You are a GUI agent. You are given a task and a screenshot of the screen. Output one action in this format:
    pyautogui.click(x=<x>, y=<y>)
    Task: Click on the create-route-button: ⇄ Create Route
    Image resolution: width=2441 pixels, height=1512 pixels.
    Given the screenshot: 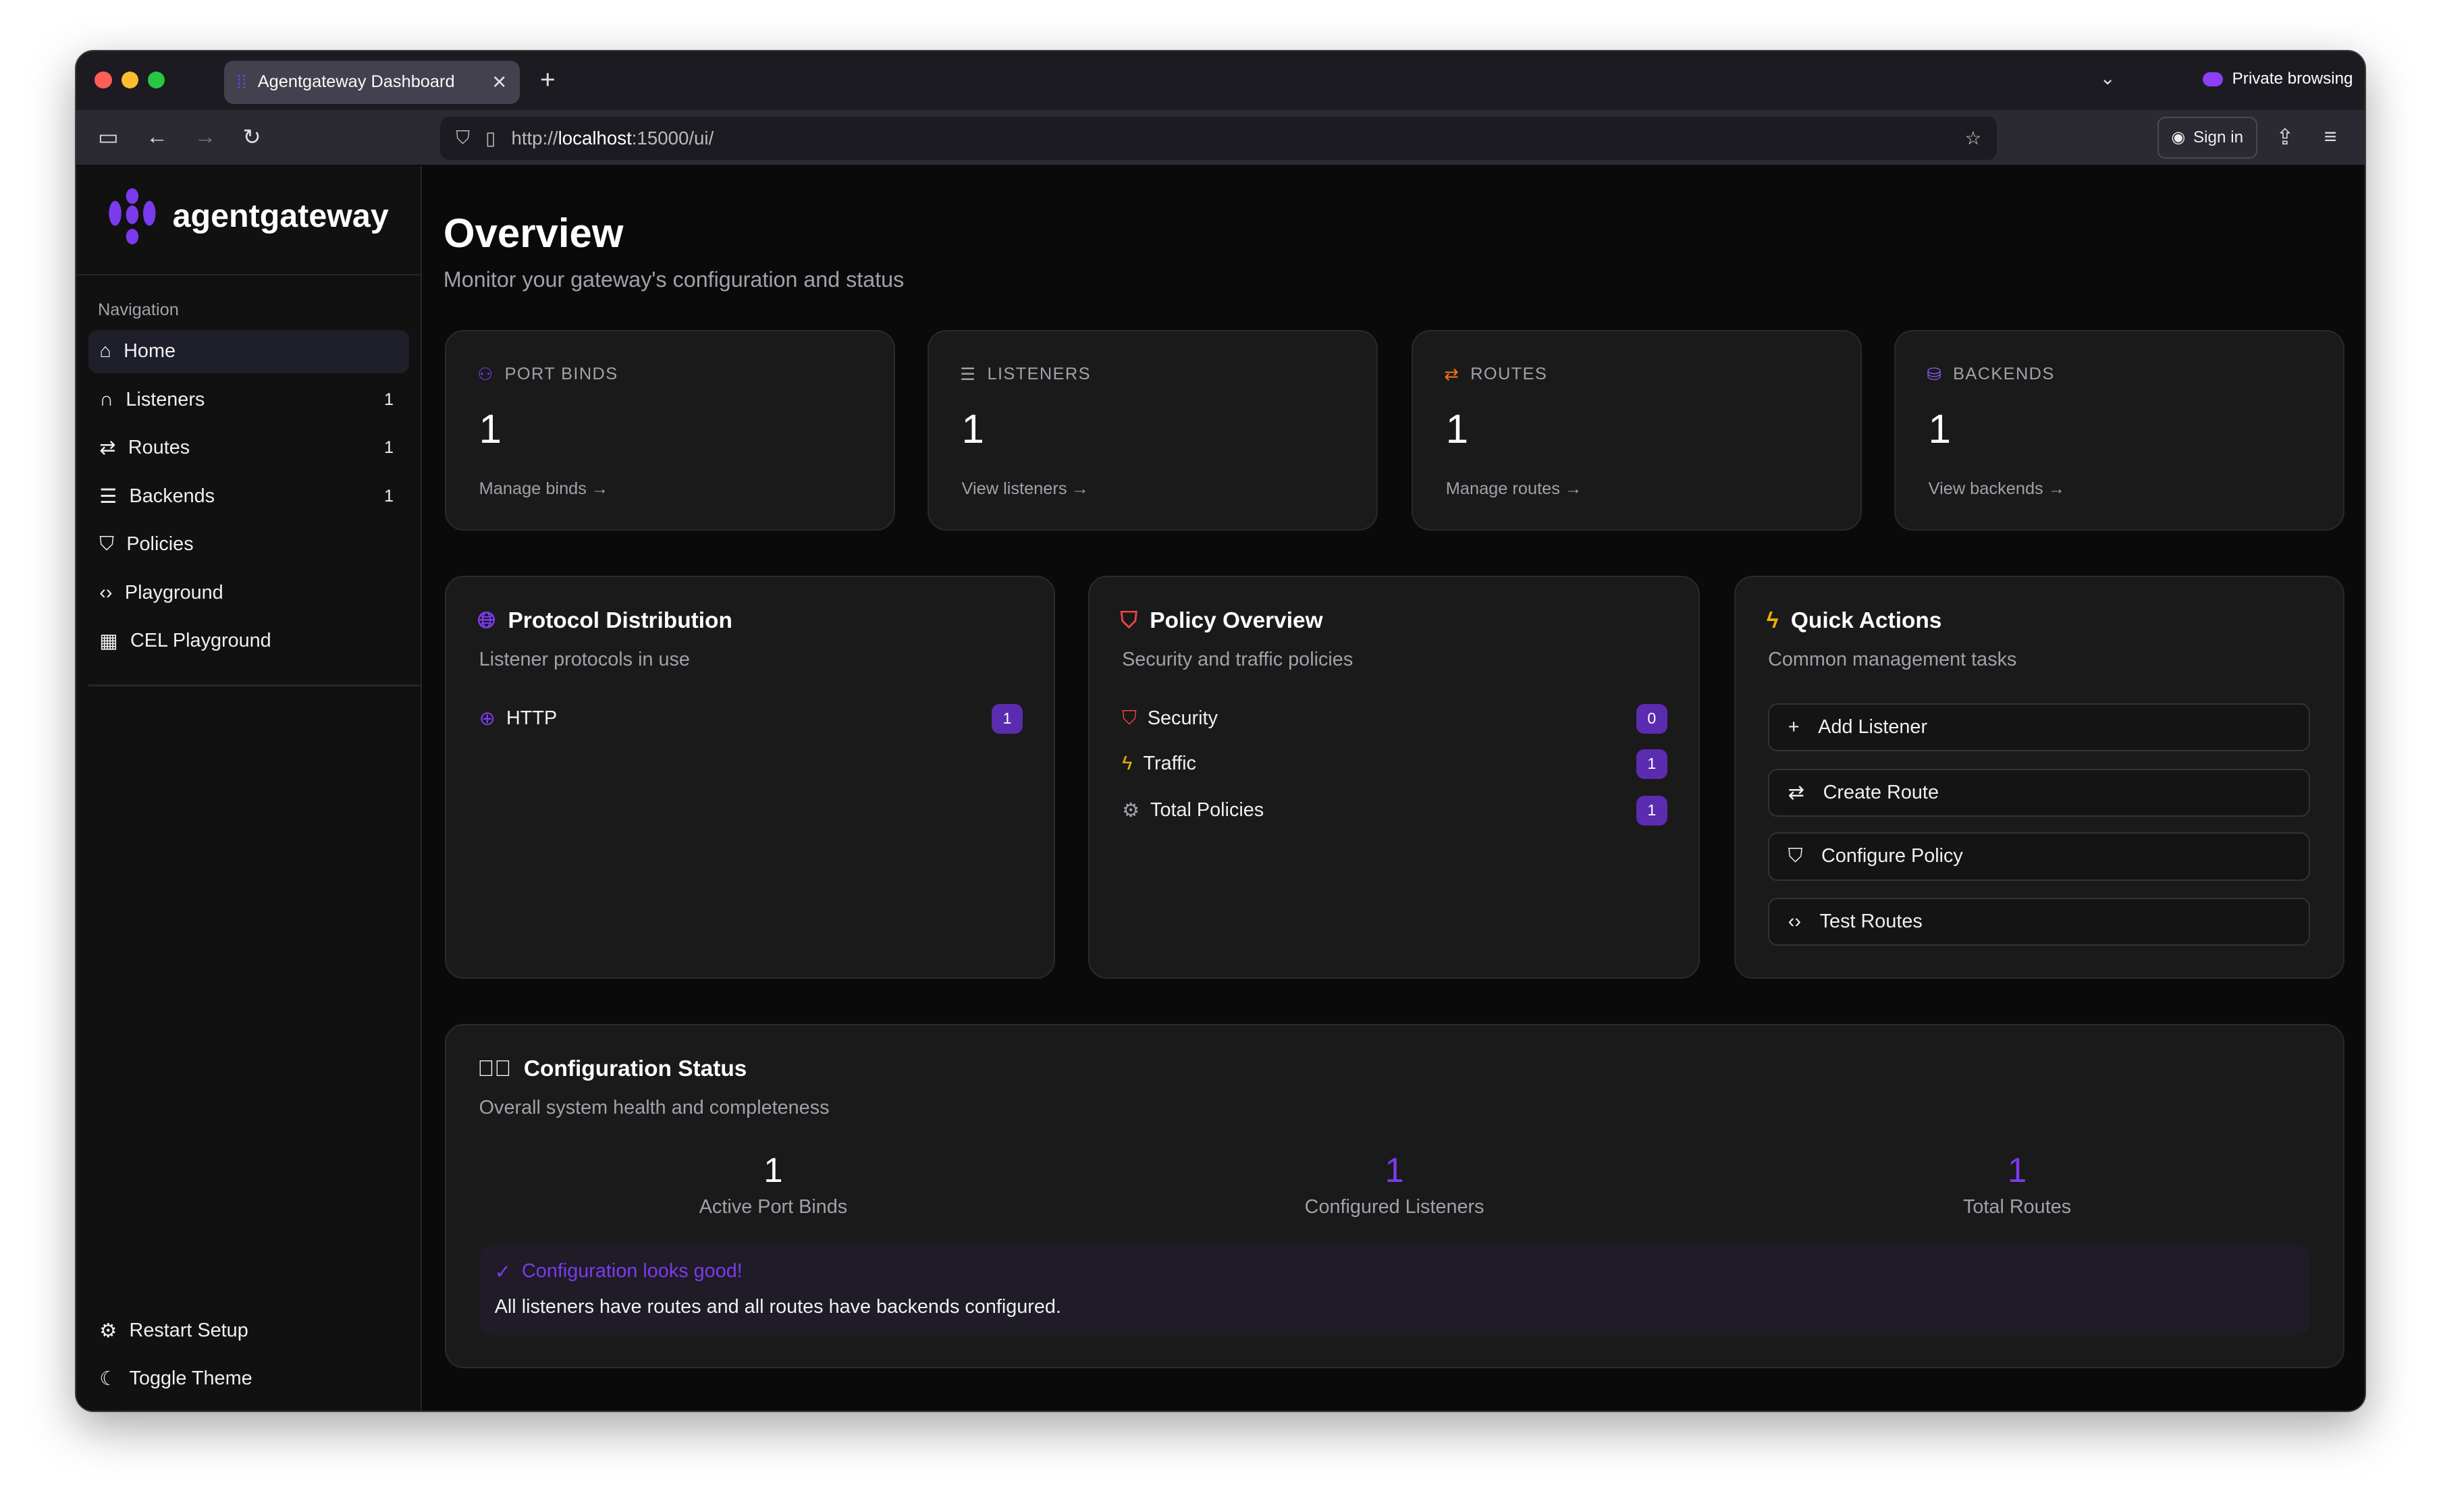 What is the action you would take?
    pyautogui.click(x=2039, y=792)
    